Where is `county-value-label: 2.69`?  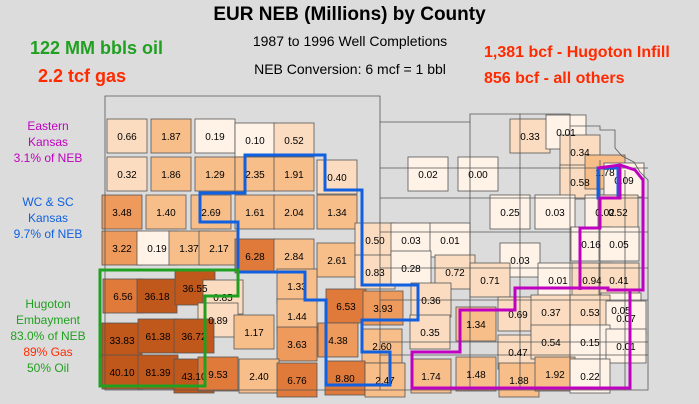 county-value-label: 2.69 is located at coordinates (211, 213).